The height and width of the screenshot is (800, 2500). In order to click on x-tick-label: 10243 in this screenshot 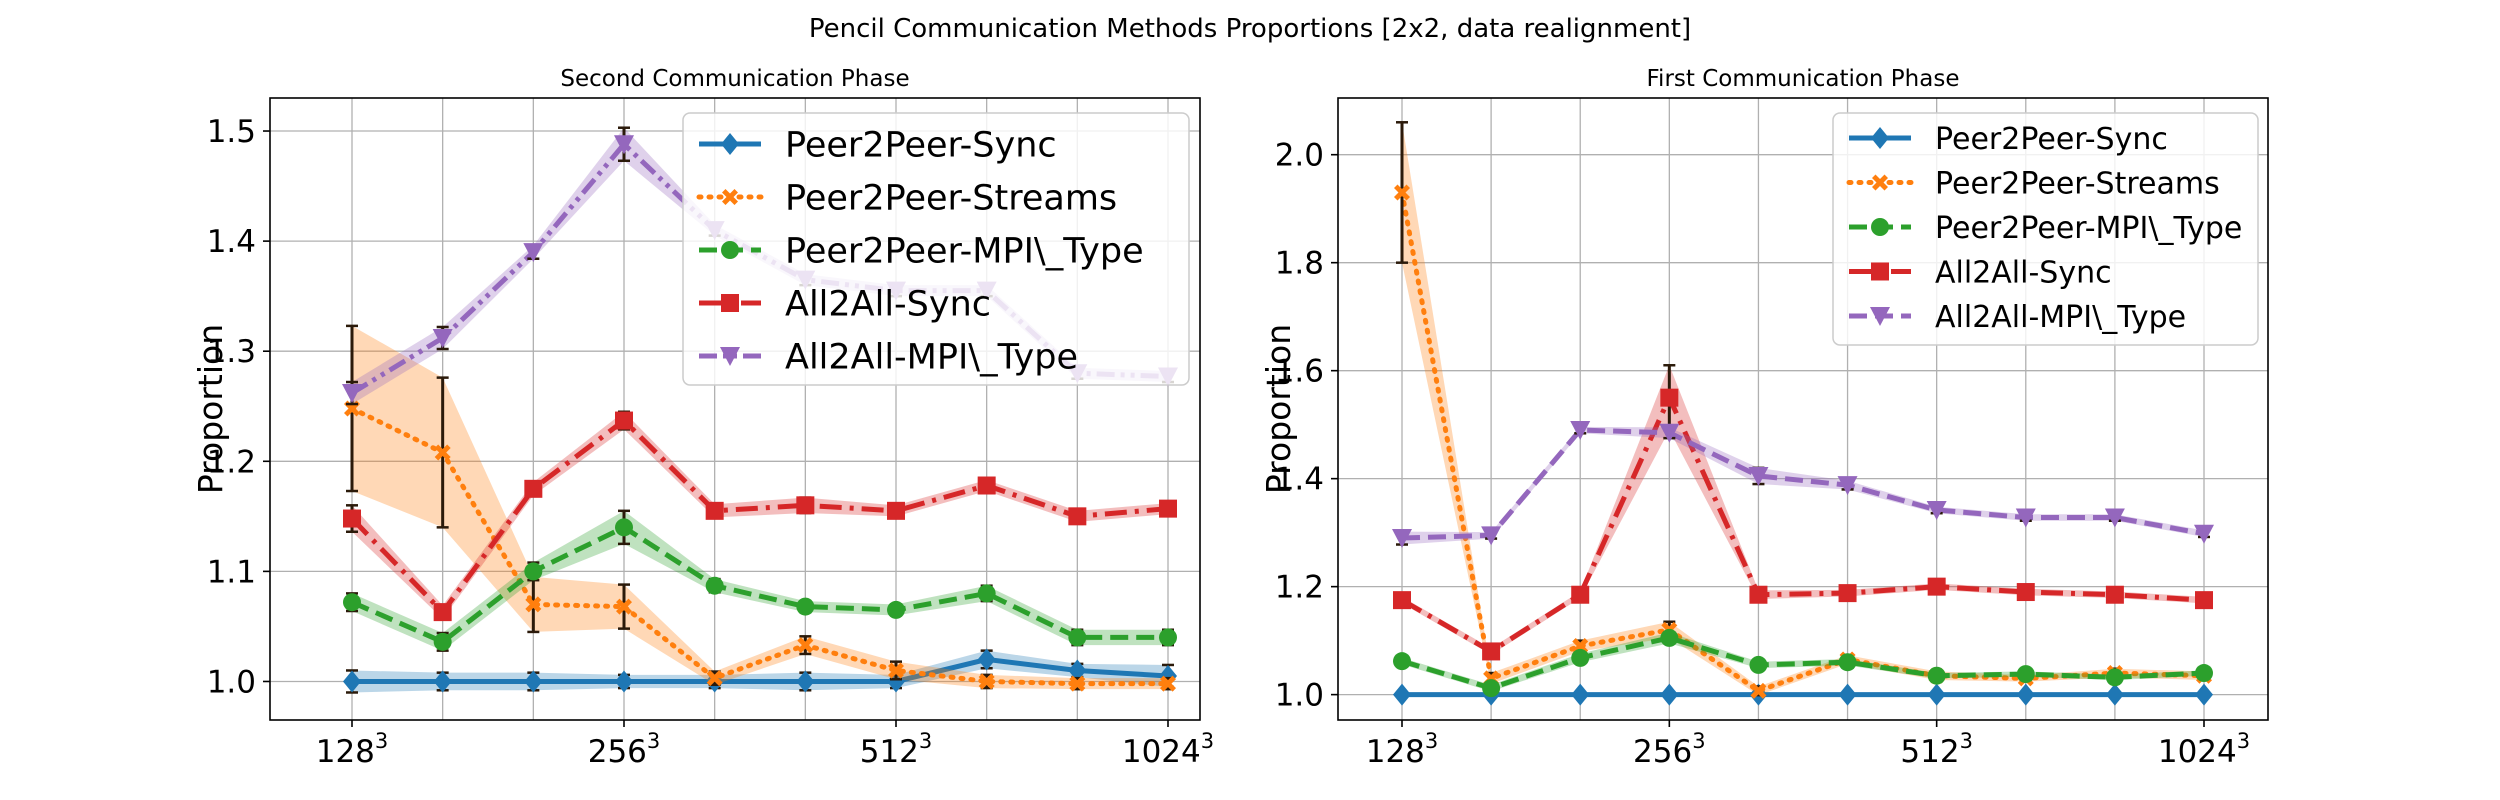, I will do `click(2204, 749)`.